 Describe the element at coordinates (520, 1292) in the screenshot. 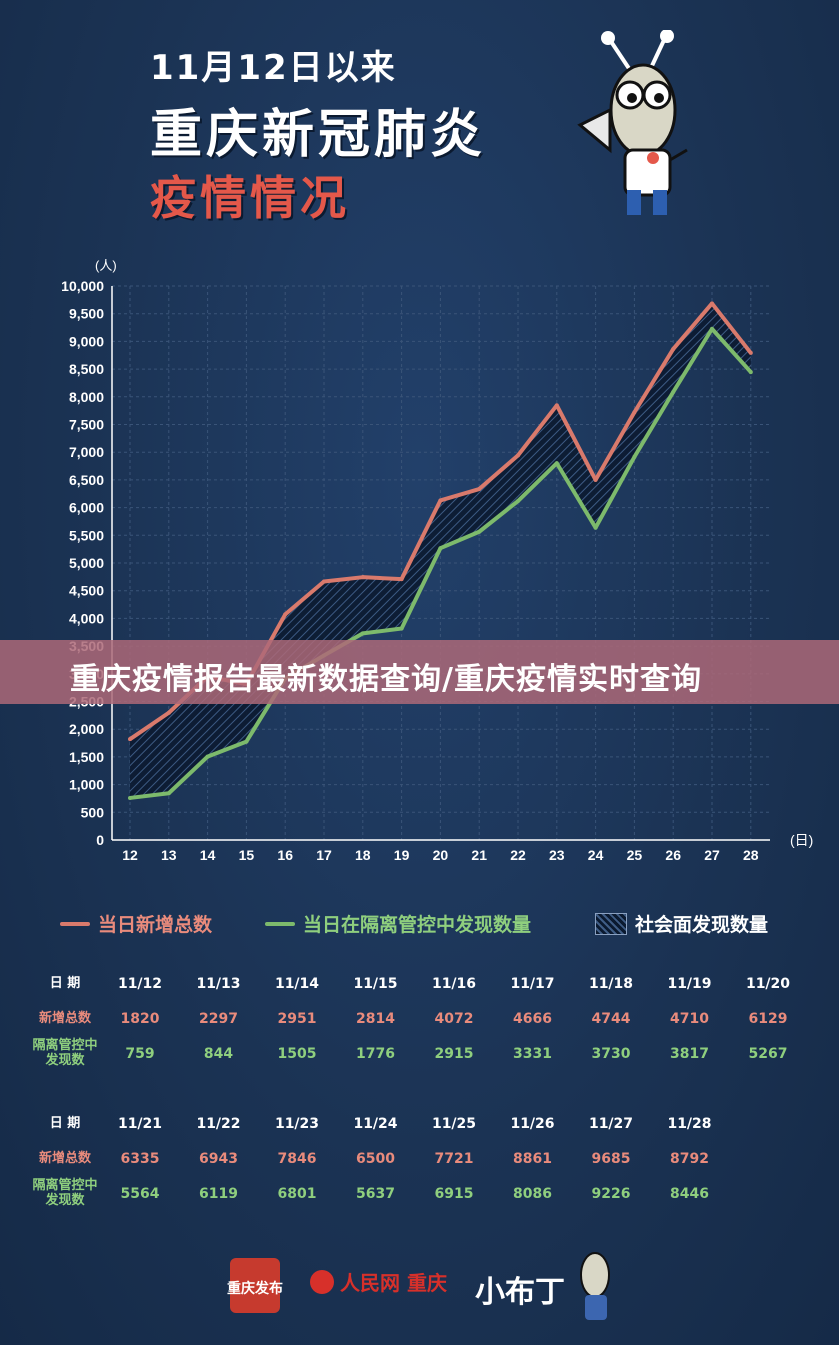

I see `footer-logo-xiaobuding: 小布丁` at that location.